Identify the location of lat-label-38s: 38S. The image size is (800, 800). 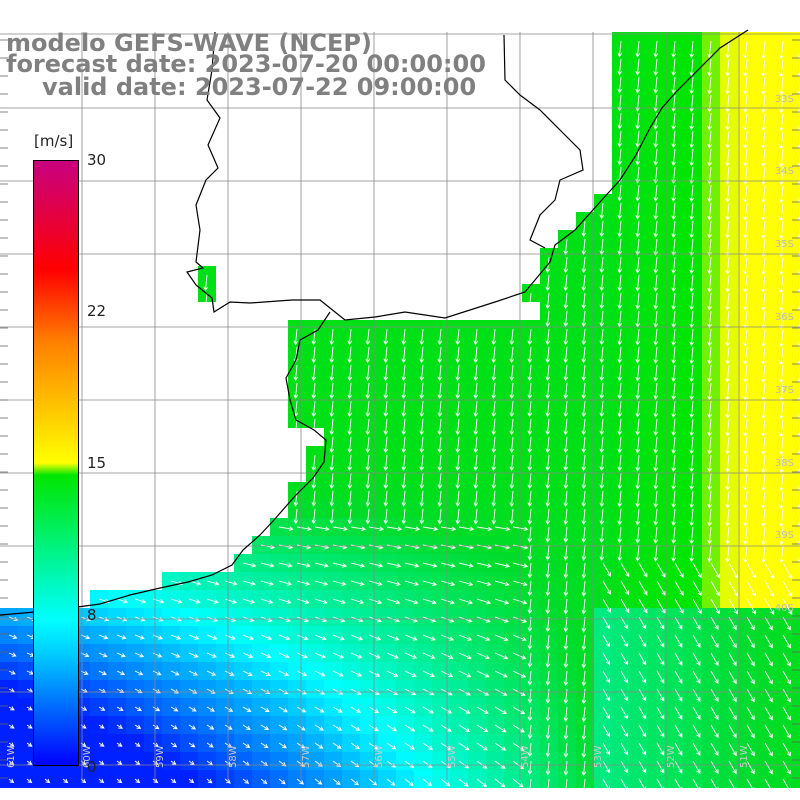
(784, 463).